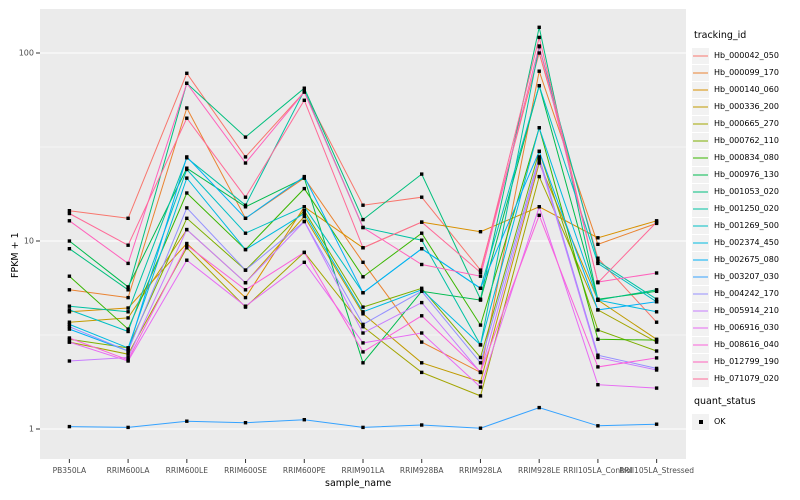 Image resolution: width=800 pixels, height=500 pixels. Describe the element at coordinates (28, 241) in the screenshot. I see `y-tick-label: 10` at that location.